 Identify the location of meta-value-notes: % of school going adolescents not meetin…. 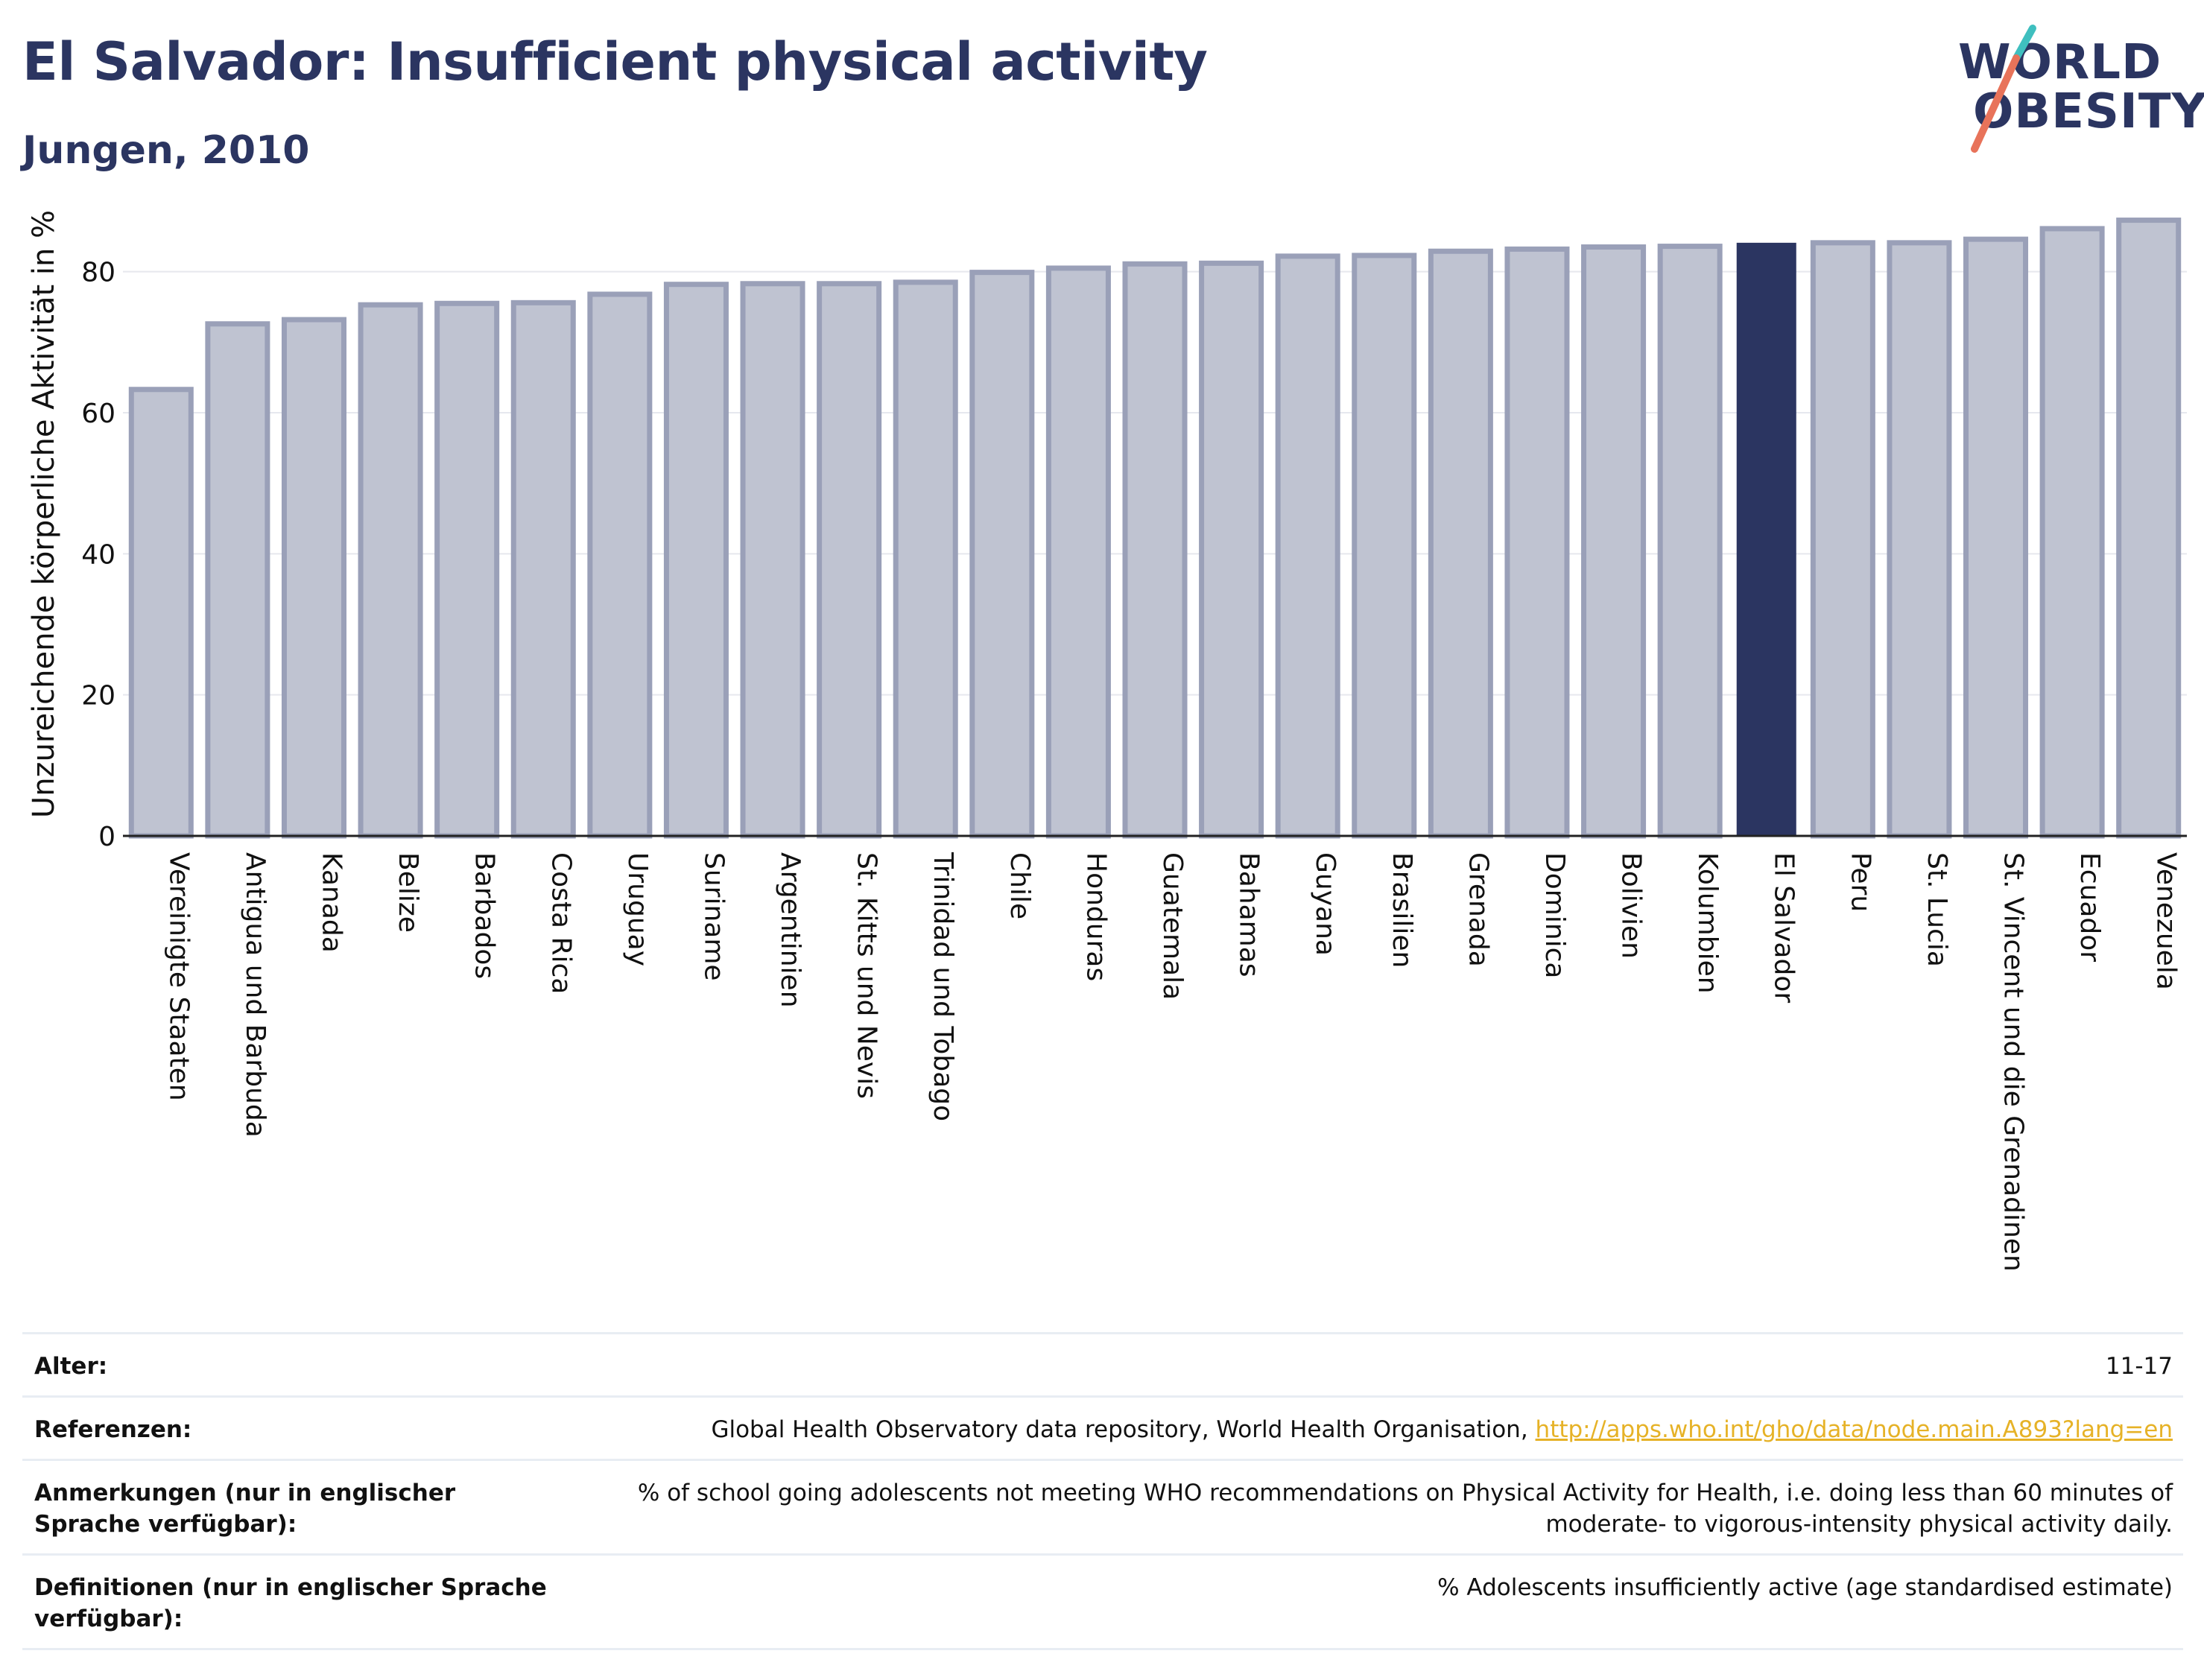
(1405, 1509).